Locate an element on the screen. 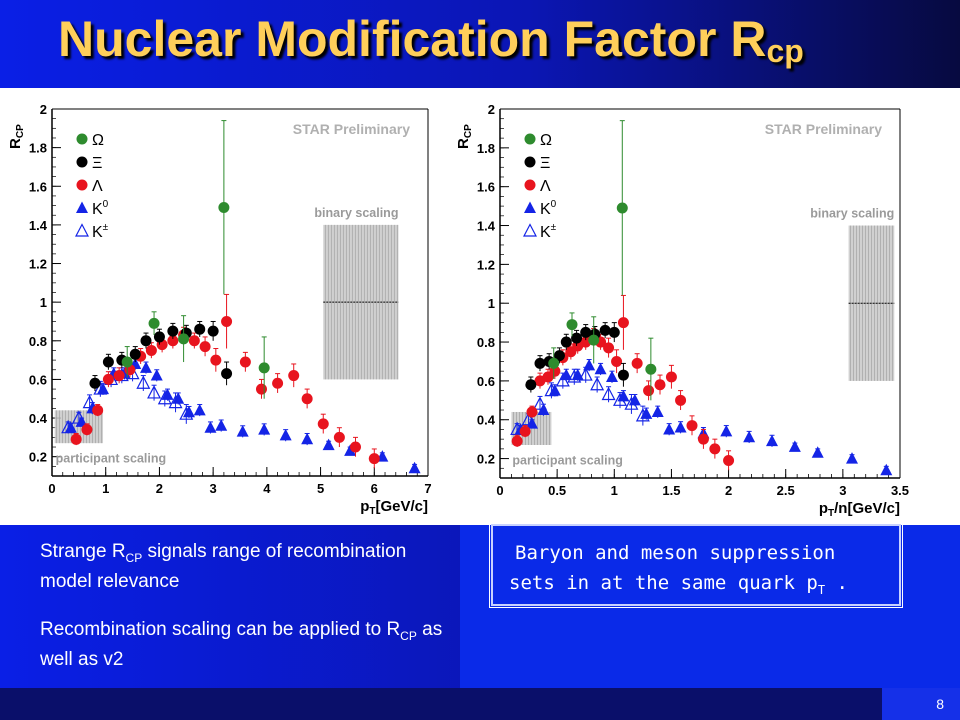 Image resolution: width=960 pixels, height=720 pixels. y-tick-label: 0.8 is located at coordinates (38, 341).